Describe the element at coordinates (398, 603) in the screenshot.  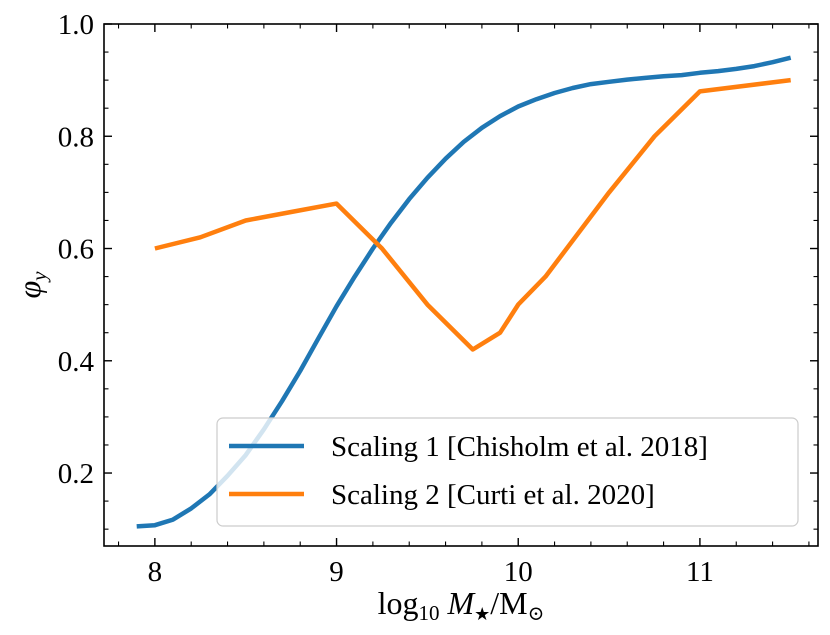
I see `x-label-log: log` at that location.